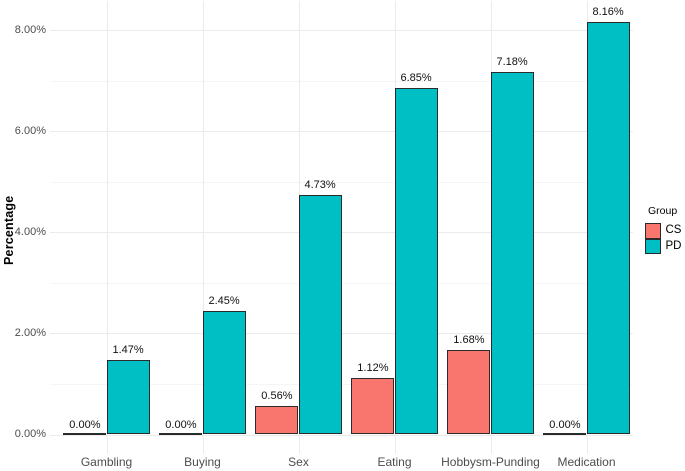 The height and width of the screenshot is (471, 685). What do you see at coordinates (469, 392) in the screenshot?
I see `bar-cs-hobbysm-punding` at bounding box center [469, 392].